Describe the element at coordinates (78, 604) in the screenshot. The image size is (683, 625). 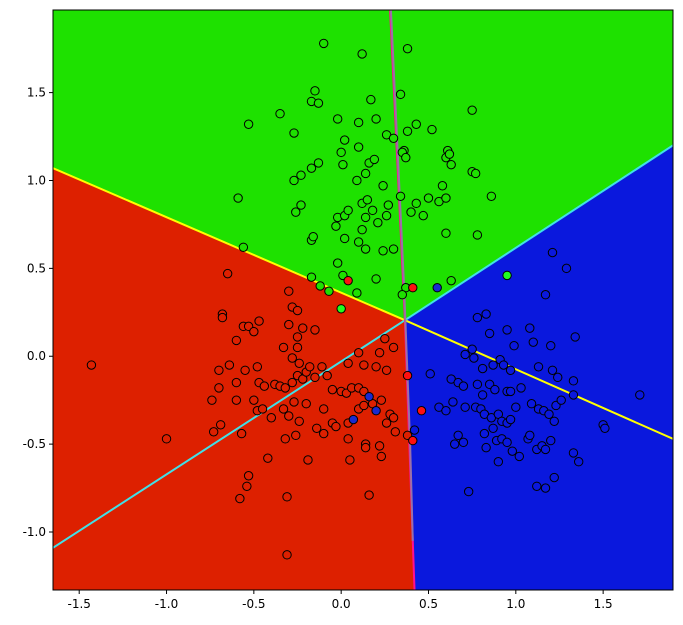
I see `x-tick-label: -1.5` at that location.